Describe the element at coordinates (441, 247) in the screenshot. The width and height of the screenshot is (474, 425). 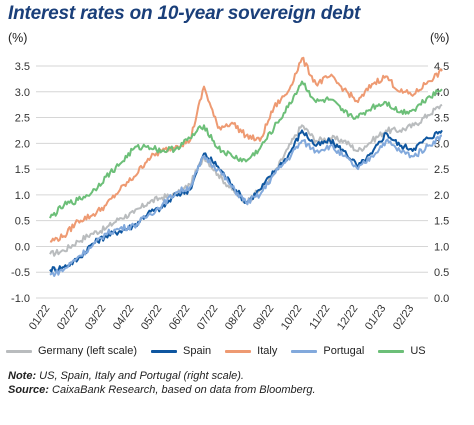
I see `y-right-tick-label: 1.0` at that location.